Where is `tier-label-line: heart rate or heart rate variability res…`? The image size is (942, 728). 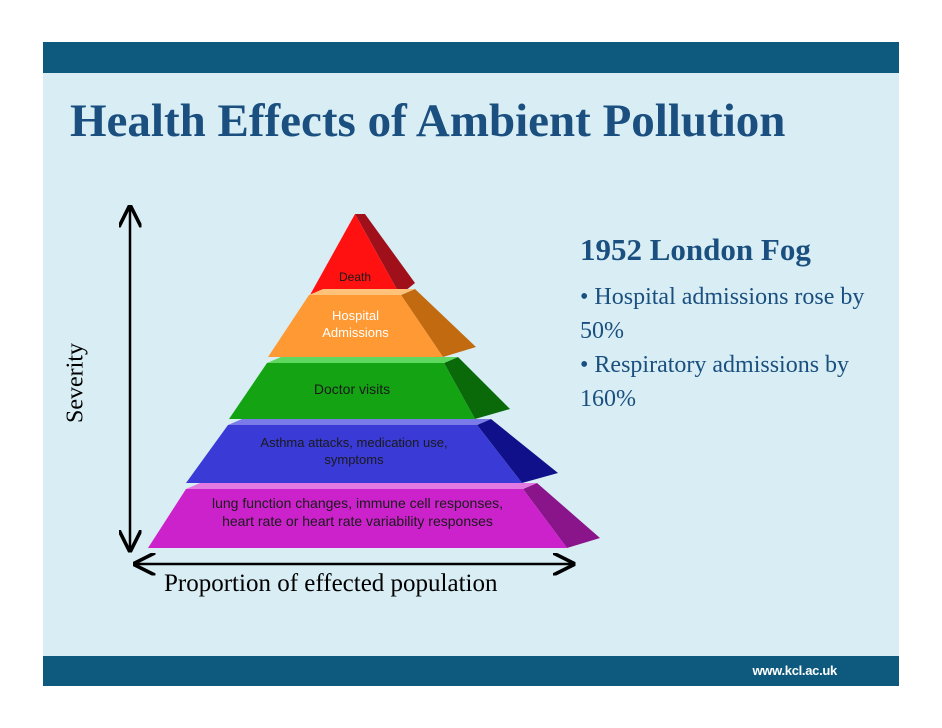
tier-label-line: heart rate or heart rate variability res… is located at coordinates (357, 521).